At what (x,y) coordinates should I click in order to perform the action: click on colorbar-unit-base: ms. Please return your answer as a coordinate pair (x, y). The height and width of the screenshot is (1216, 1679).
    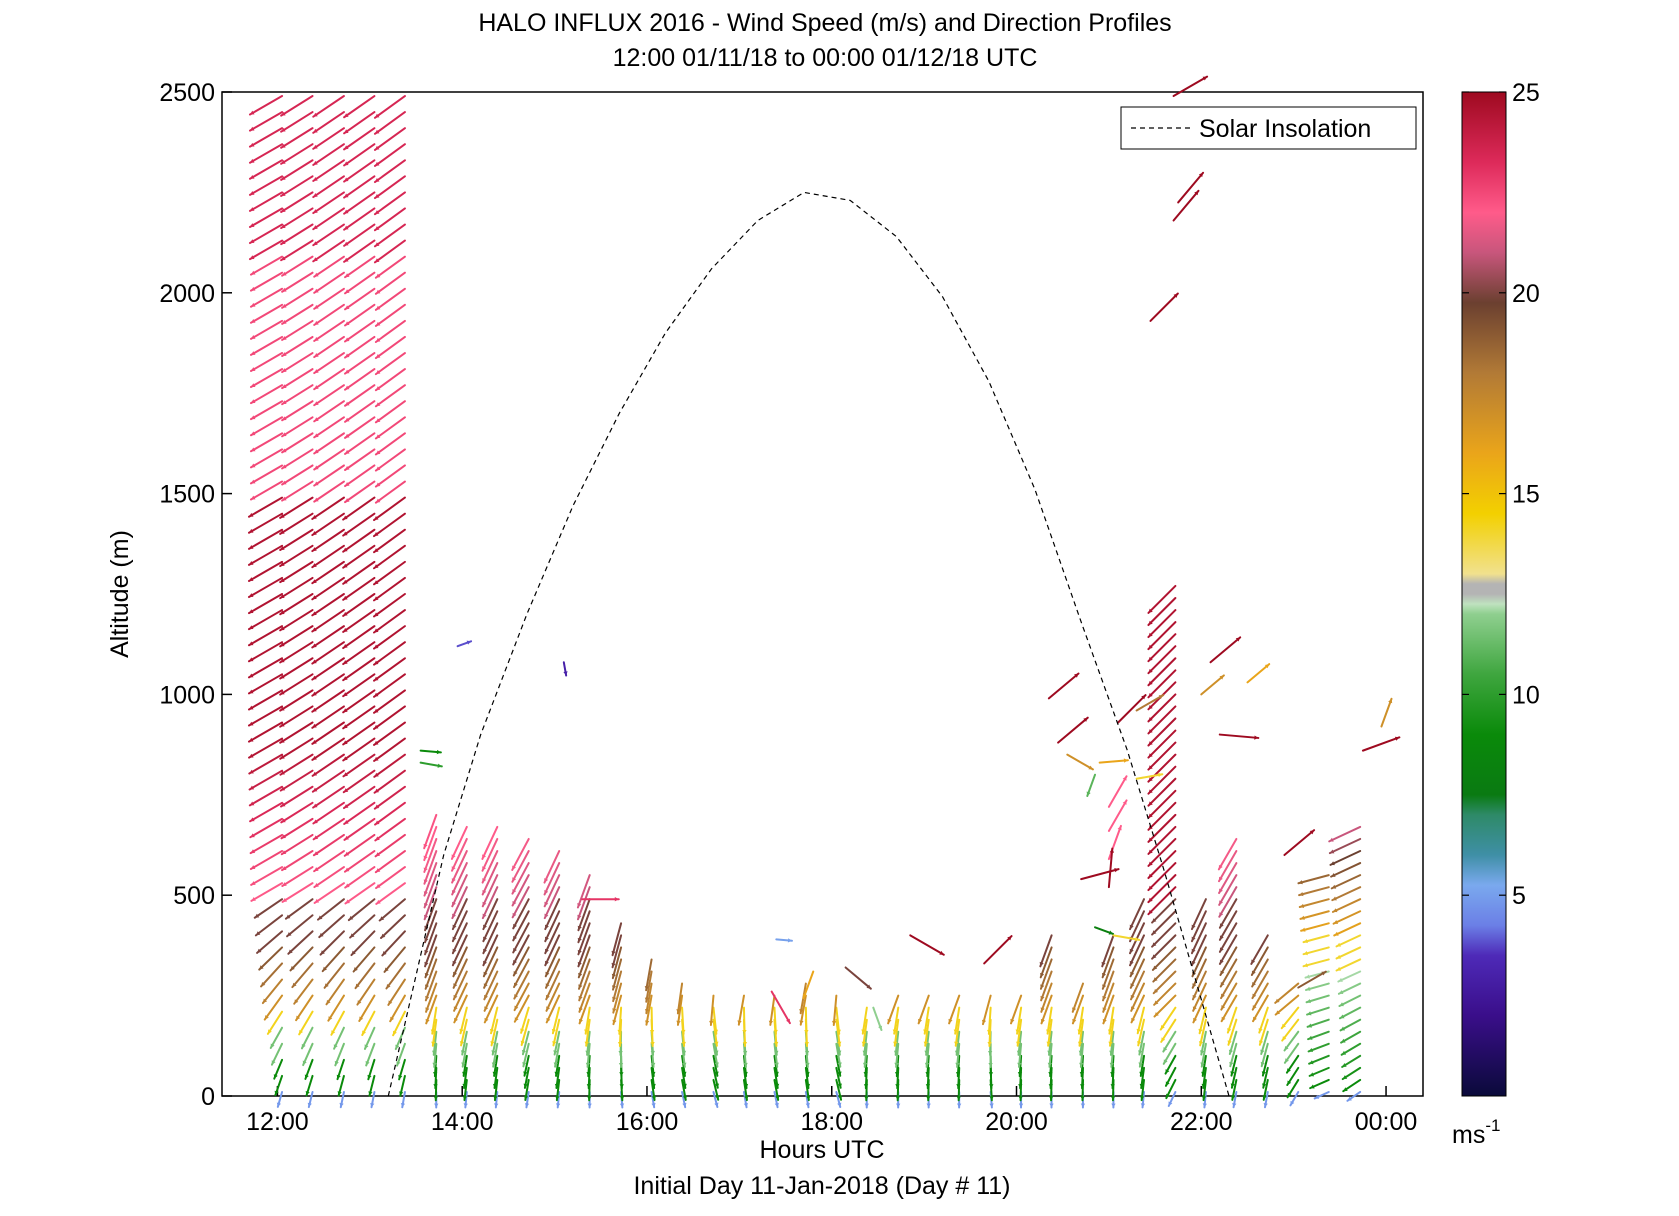
    Looking at the image, I should click on (1468, 1135).